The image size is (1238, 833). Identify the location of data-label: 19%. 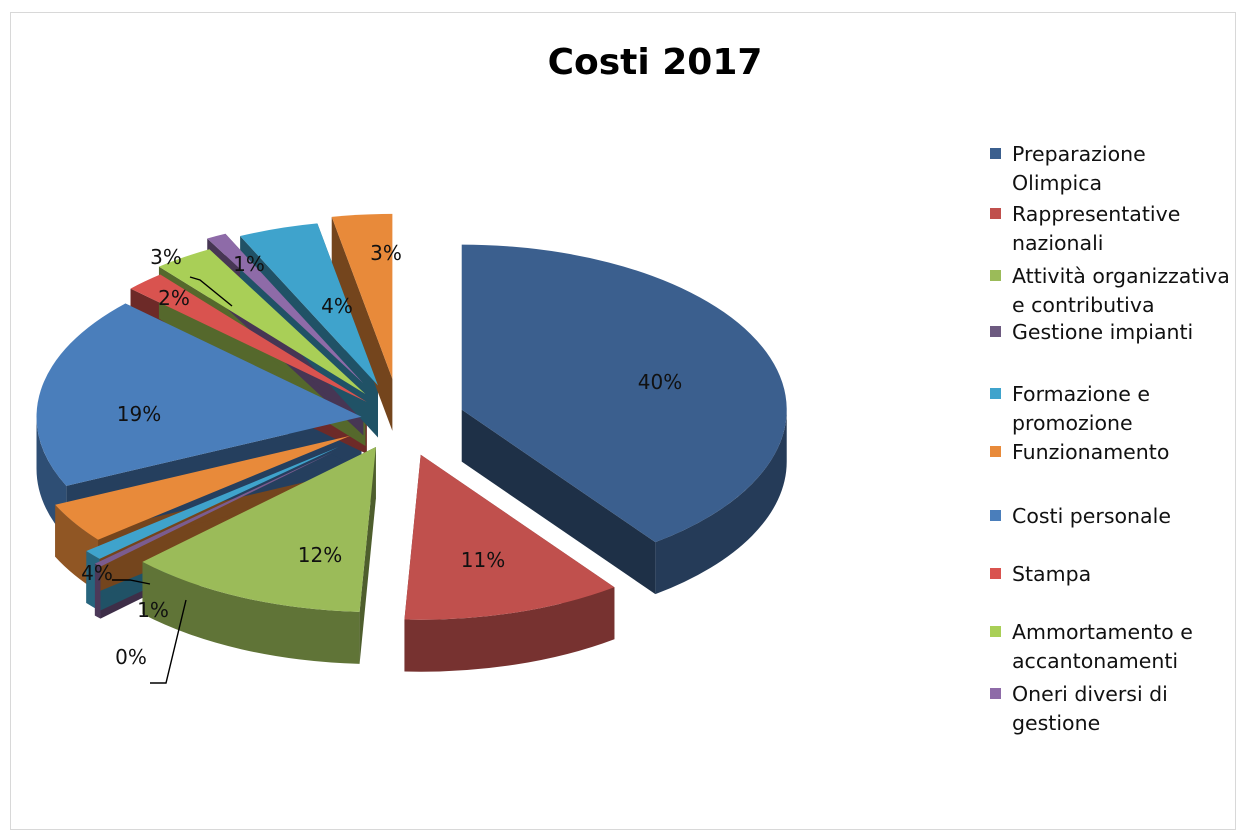
(139, 414).